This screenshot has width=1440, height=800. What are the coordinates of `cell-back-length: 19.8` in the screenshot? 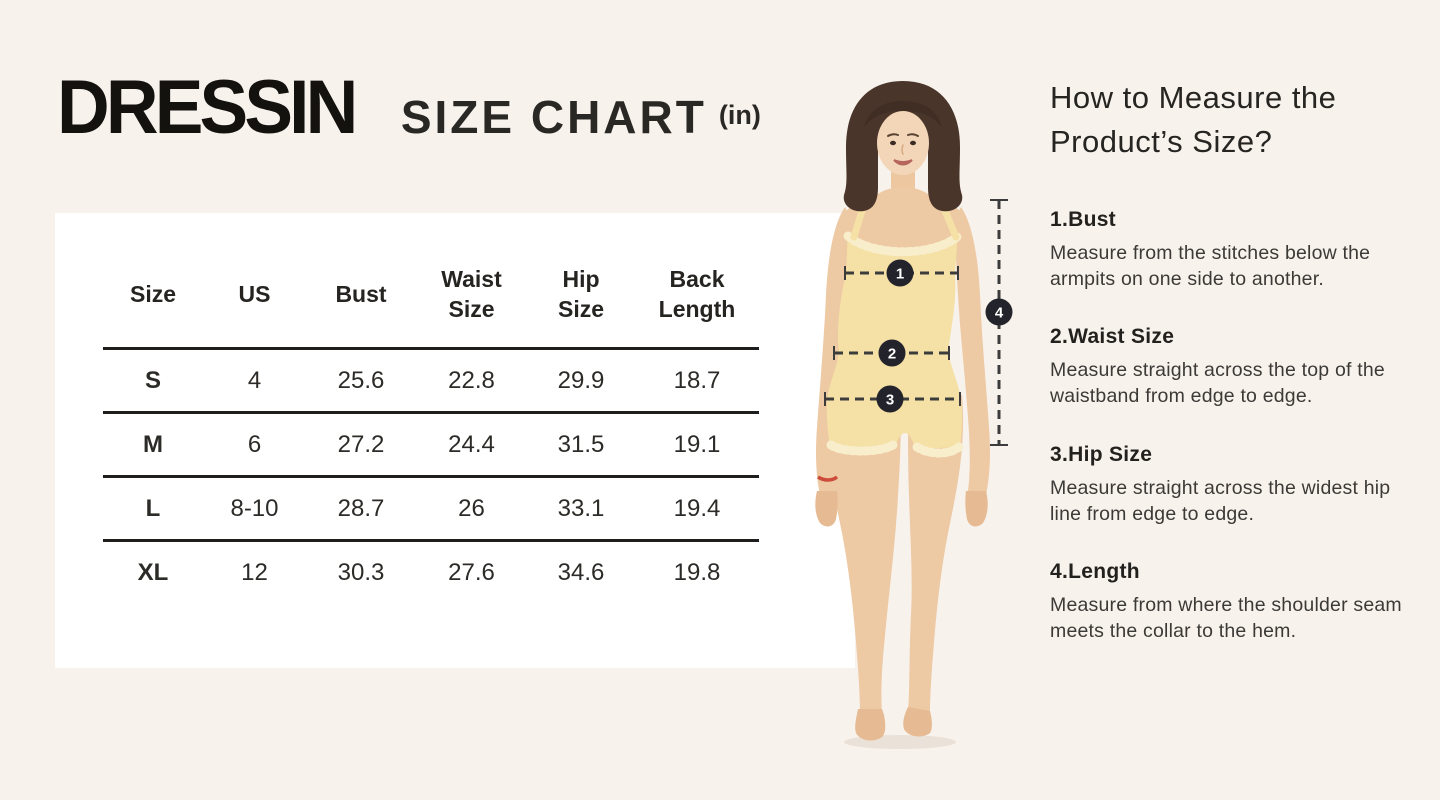 It's located at (697, 572).